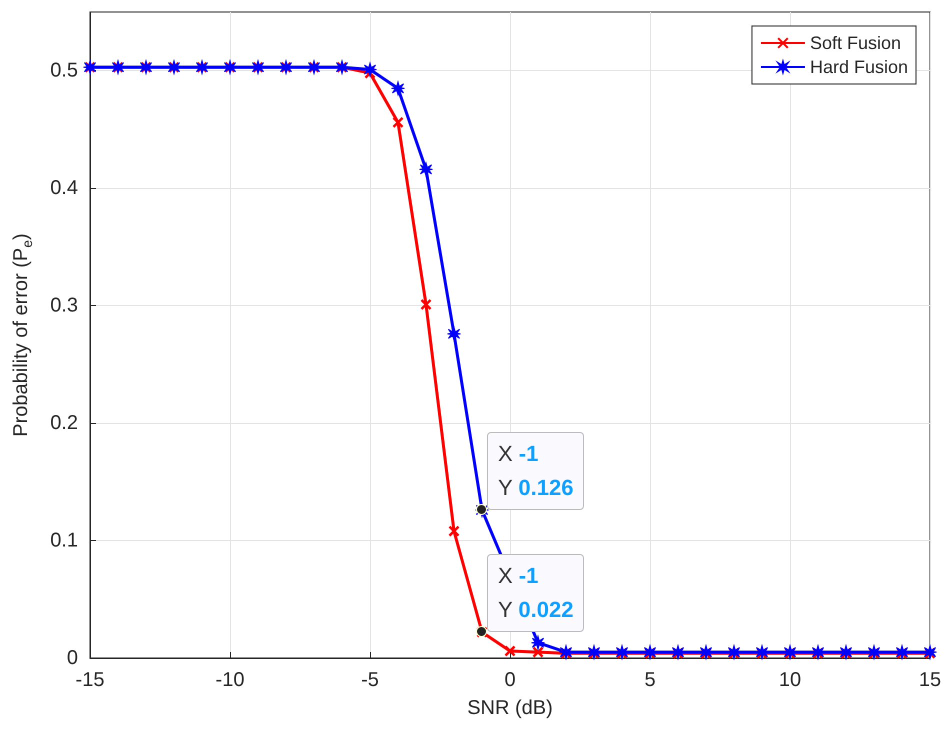 The width and height of the screenshot is (946, 736). What do you see at coordinates (22, 335) in the screenshot?
I see `y-axis-title: Probability of error (Pe)` at bounding box center [22, 335].